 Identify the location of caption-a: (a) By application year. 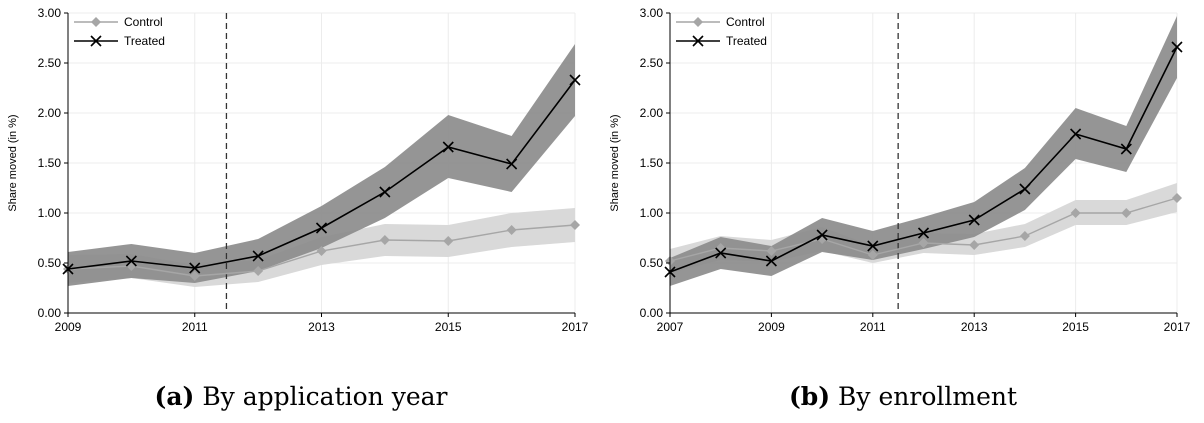
(301, 396).